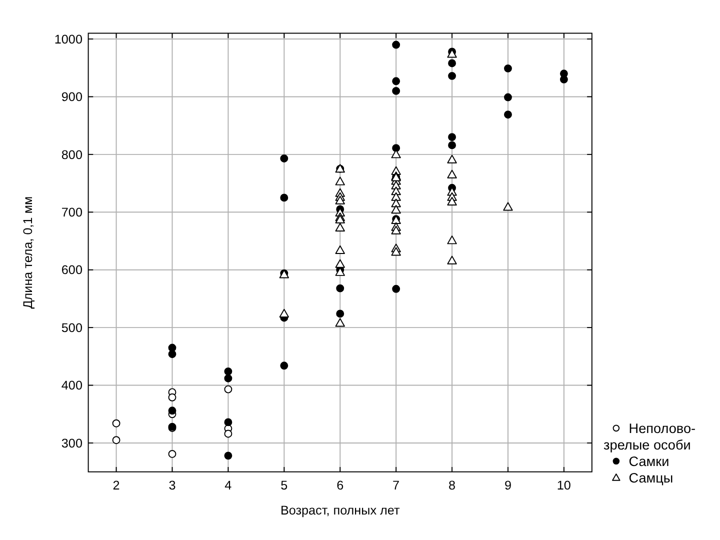 The width and height of the screenshot is (720, 540). What do you see at coordinates (116, 485) in the screenshot?
I see `x-tick-label: 2` at bounding box center [116, 485].